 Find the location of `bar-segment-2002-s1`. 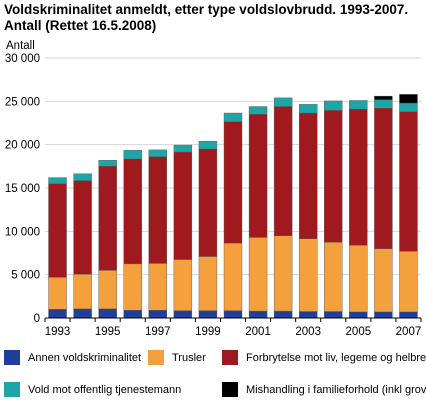

bar-segment-2002-s1 is located at coordinates (283, 273).